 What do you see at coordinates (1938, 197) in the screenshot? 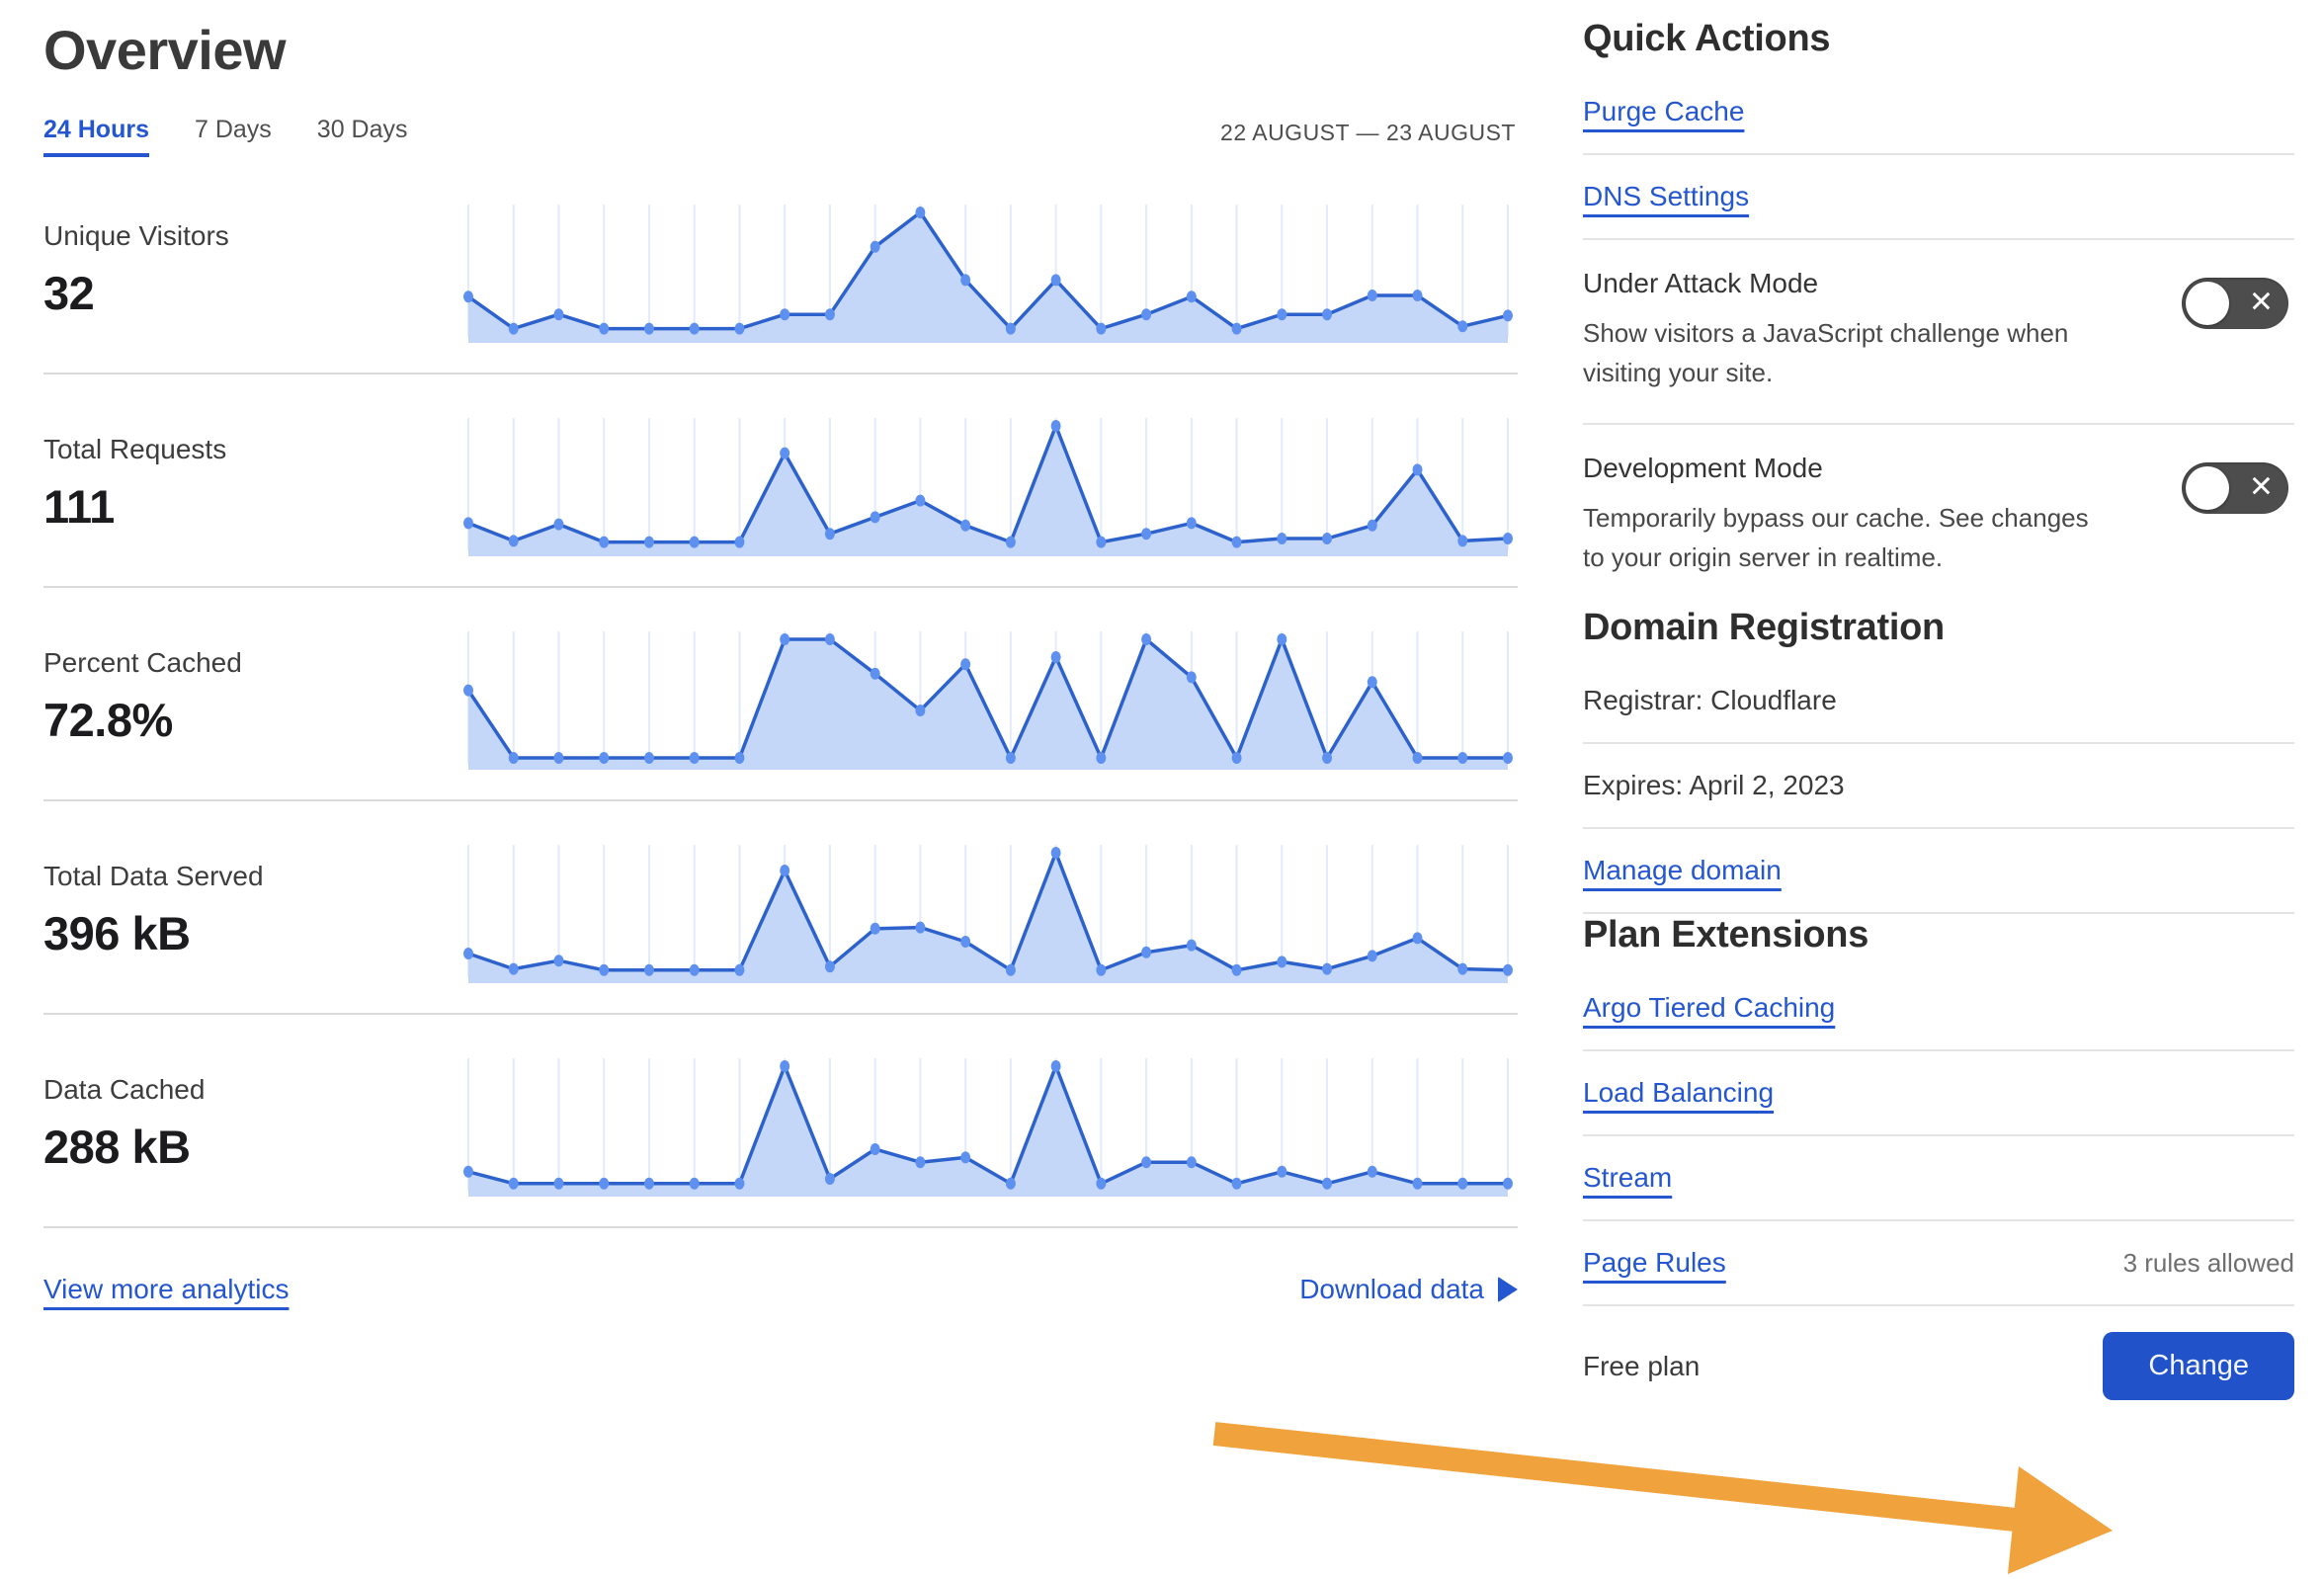
I see `dns-settings-row: DNS Settings` at bounding box center [1938, 197].